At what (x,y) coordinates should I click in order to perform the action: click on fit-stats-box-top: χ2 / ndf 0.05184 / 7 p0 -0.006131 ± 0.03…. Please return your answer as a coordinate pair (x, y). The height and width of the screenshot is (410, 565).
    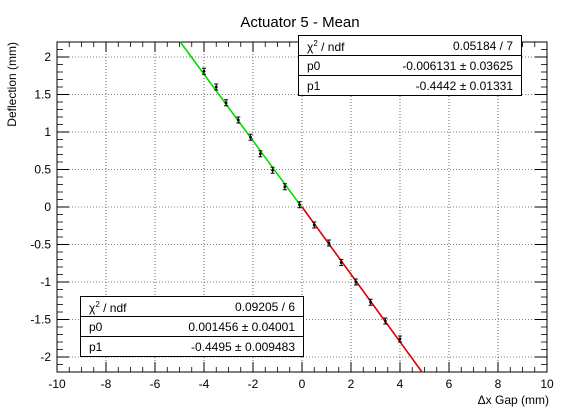
    Looking at the image, I should click on (410, 65).